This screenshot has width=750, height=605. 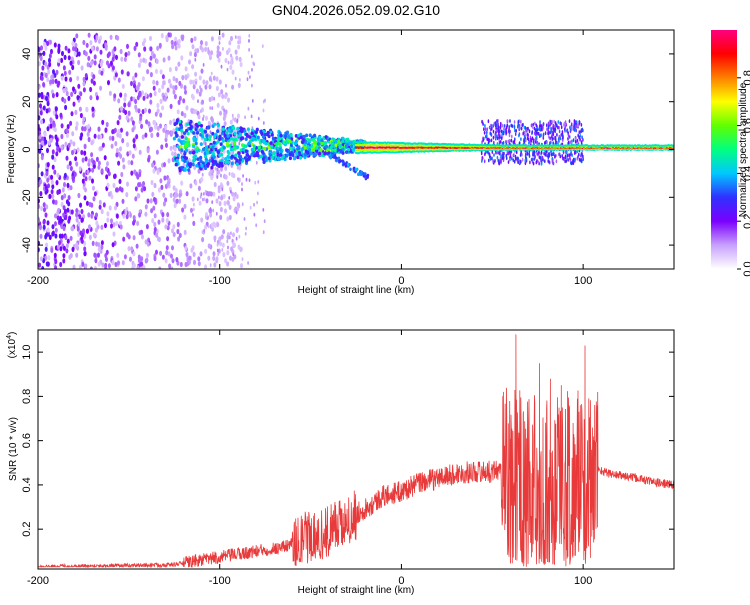 What do you see at coordinates (356, 290) in the screenshot?
I see `spectrogram-x-label: Height of straight line (km)` at bounding box center [356, 290].